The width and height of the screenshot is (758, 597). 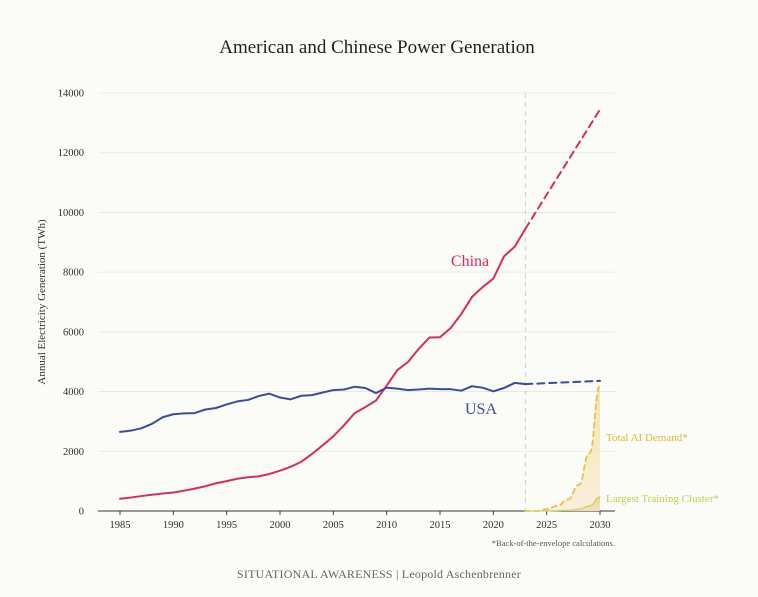 I want to click on total-ai-demand-area, so click(x=562, y=448).